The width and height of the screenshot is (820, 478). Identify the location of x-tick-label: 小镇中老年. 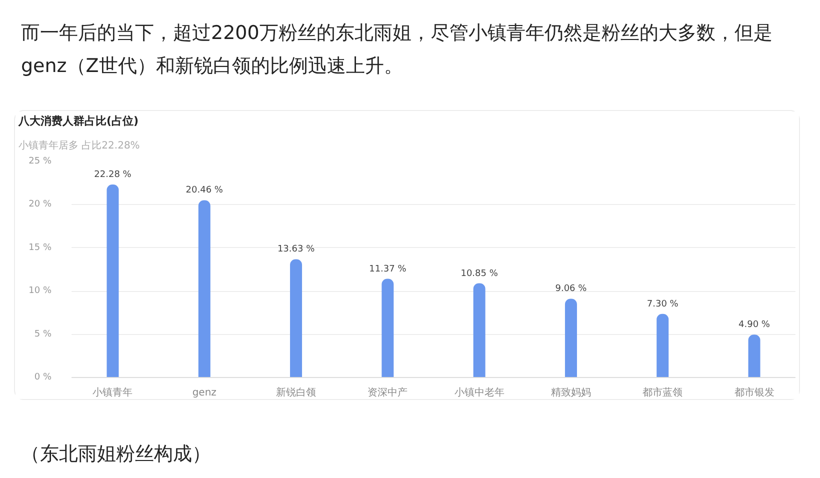
(479, 392).